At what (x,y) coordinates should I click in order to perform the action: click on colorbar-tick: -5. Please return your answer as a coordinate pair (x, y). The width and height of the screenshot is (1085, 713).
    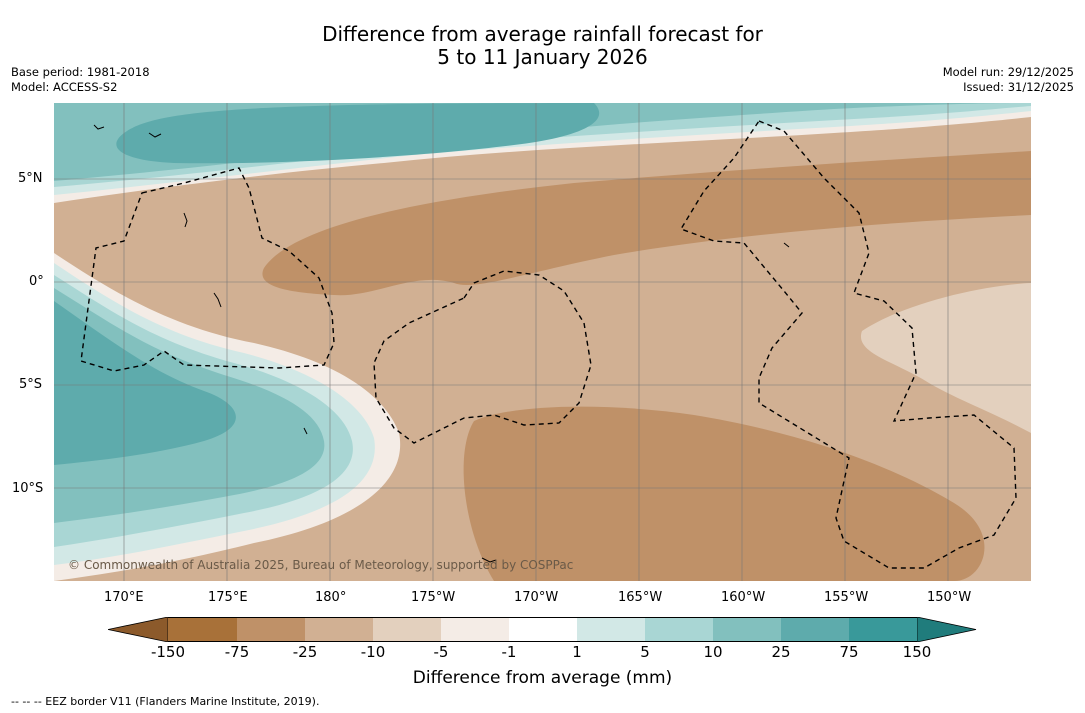
    Looking at the image, I should click on (441, 652).